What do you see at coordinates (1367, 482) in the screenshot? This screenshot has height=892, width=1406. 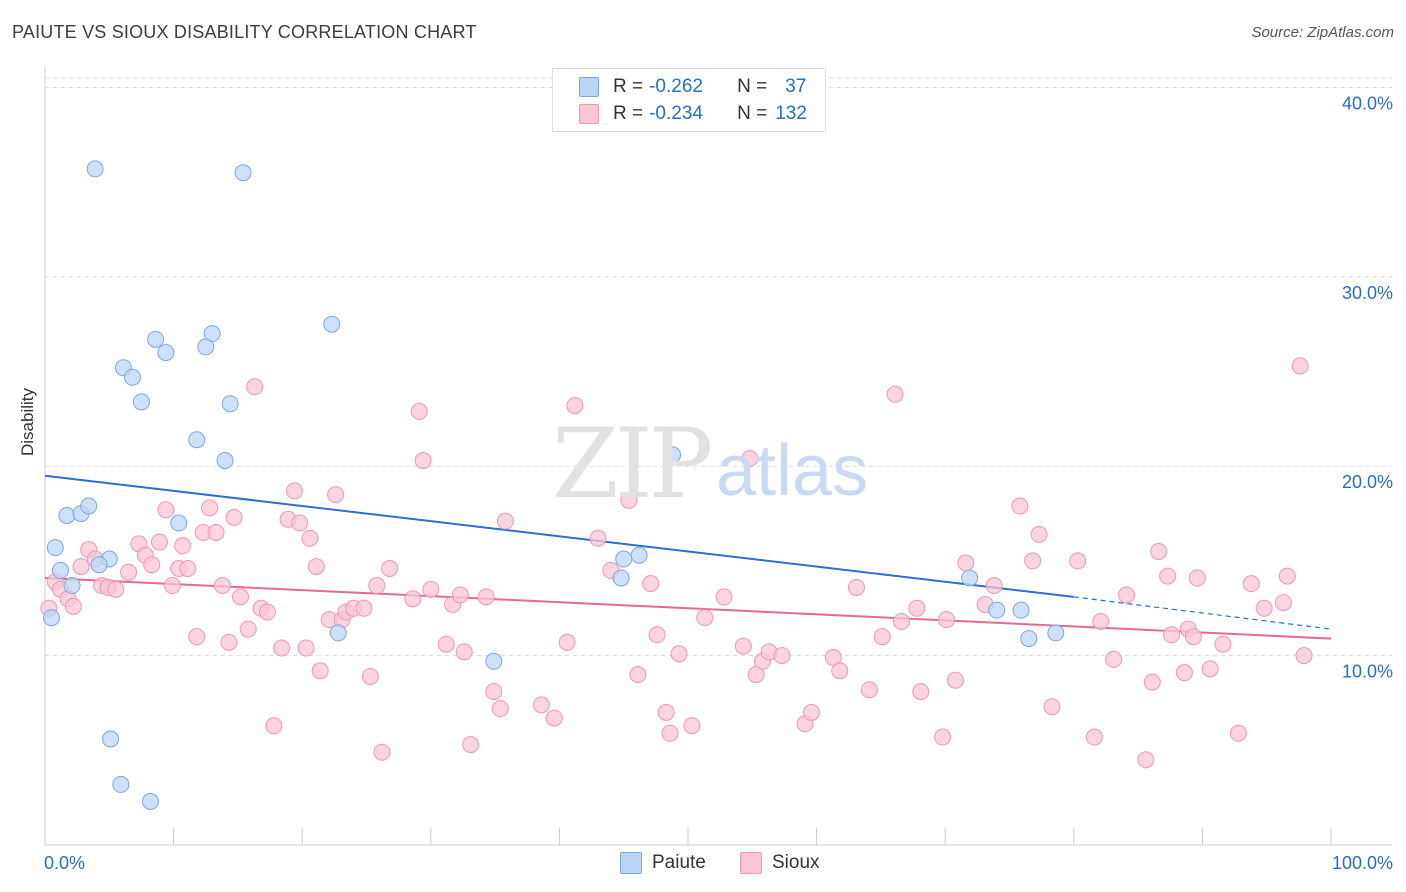 I see `y-tick-label: 20.0%` at bounding box center [1367, 482].